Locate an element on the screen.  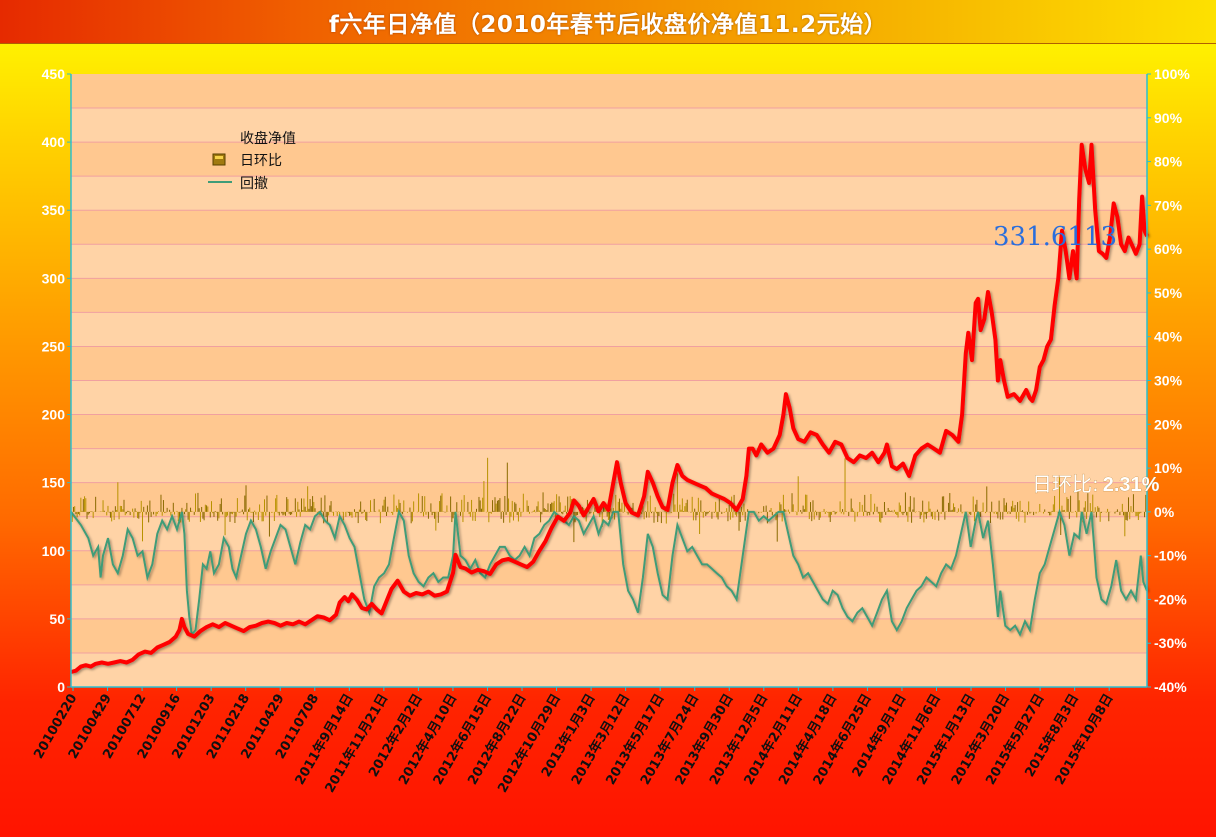
x-tick-label: 2011年11月21日 is located at coordinates (357, 743).